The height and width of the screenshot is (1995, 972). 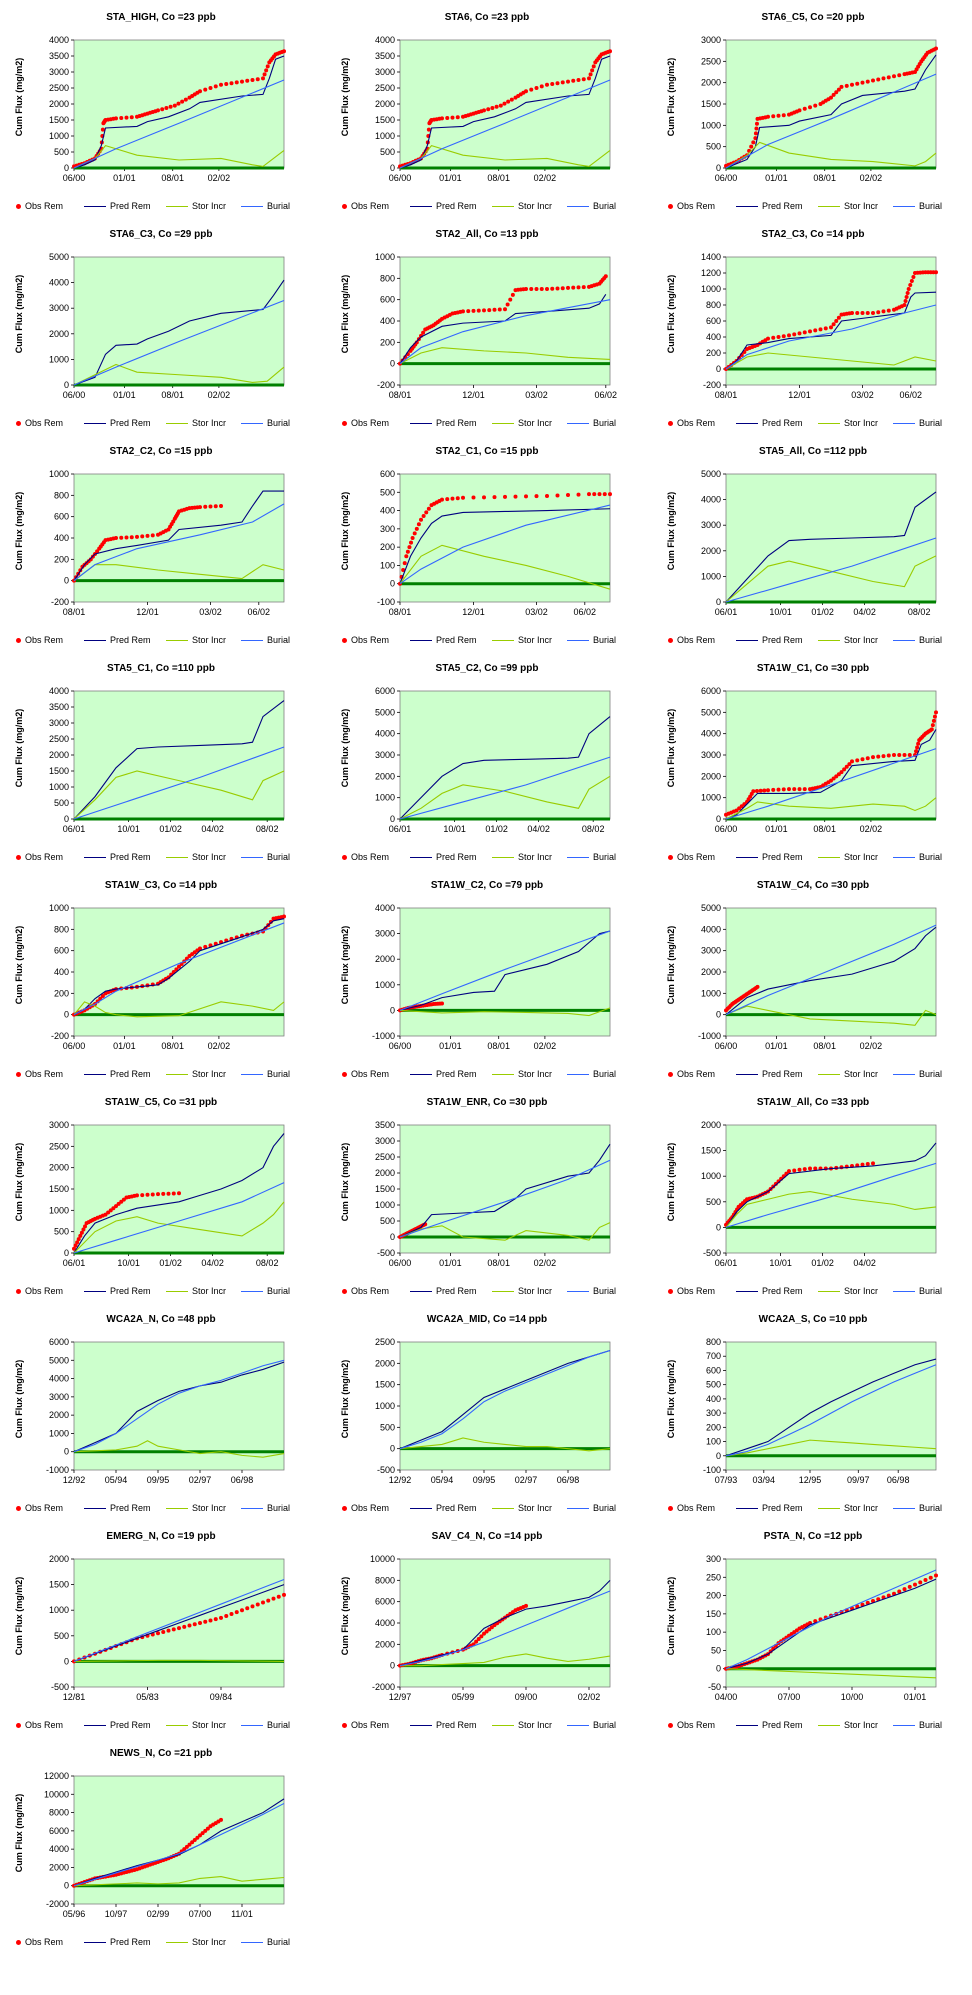 What do you see at coordinates (589, 1697) in the screenshot?
I see `x-tick-label: 02/02` at bounding box center [589, 1697].